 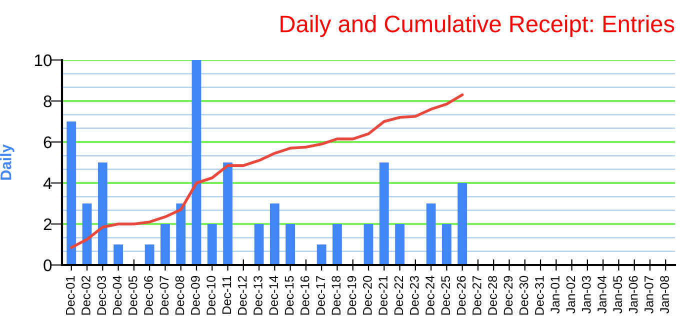 What do you see at coordinates (47, 184) in the screenshot?
I see `y-tick-label: 4` at bounding box center [47, 184].